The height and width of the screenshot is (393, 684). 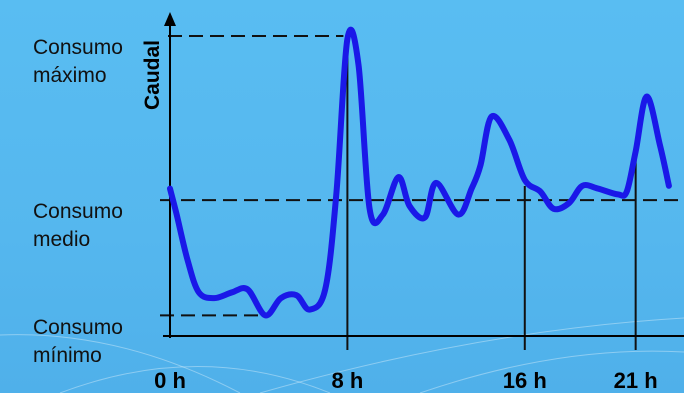 I want to click on reference-label-min: Consumo, so click(x=78, y=327).